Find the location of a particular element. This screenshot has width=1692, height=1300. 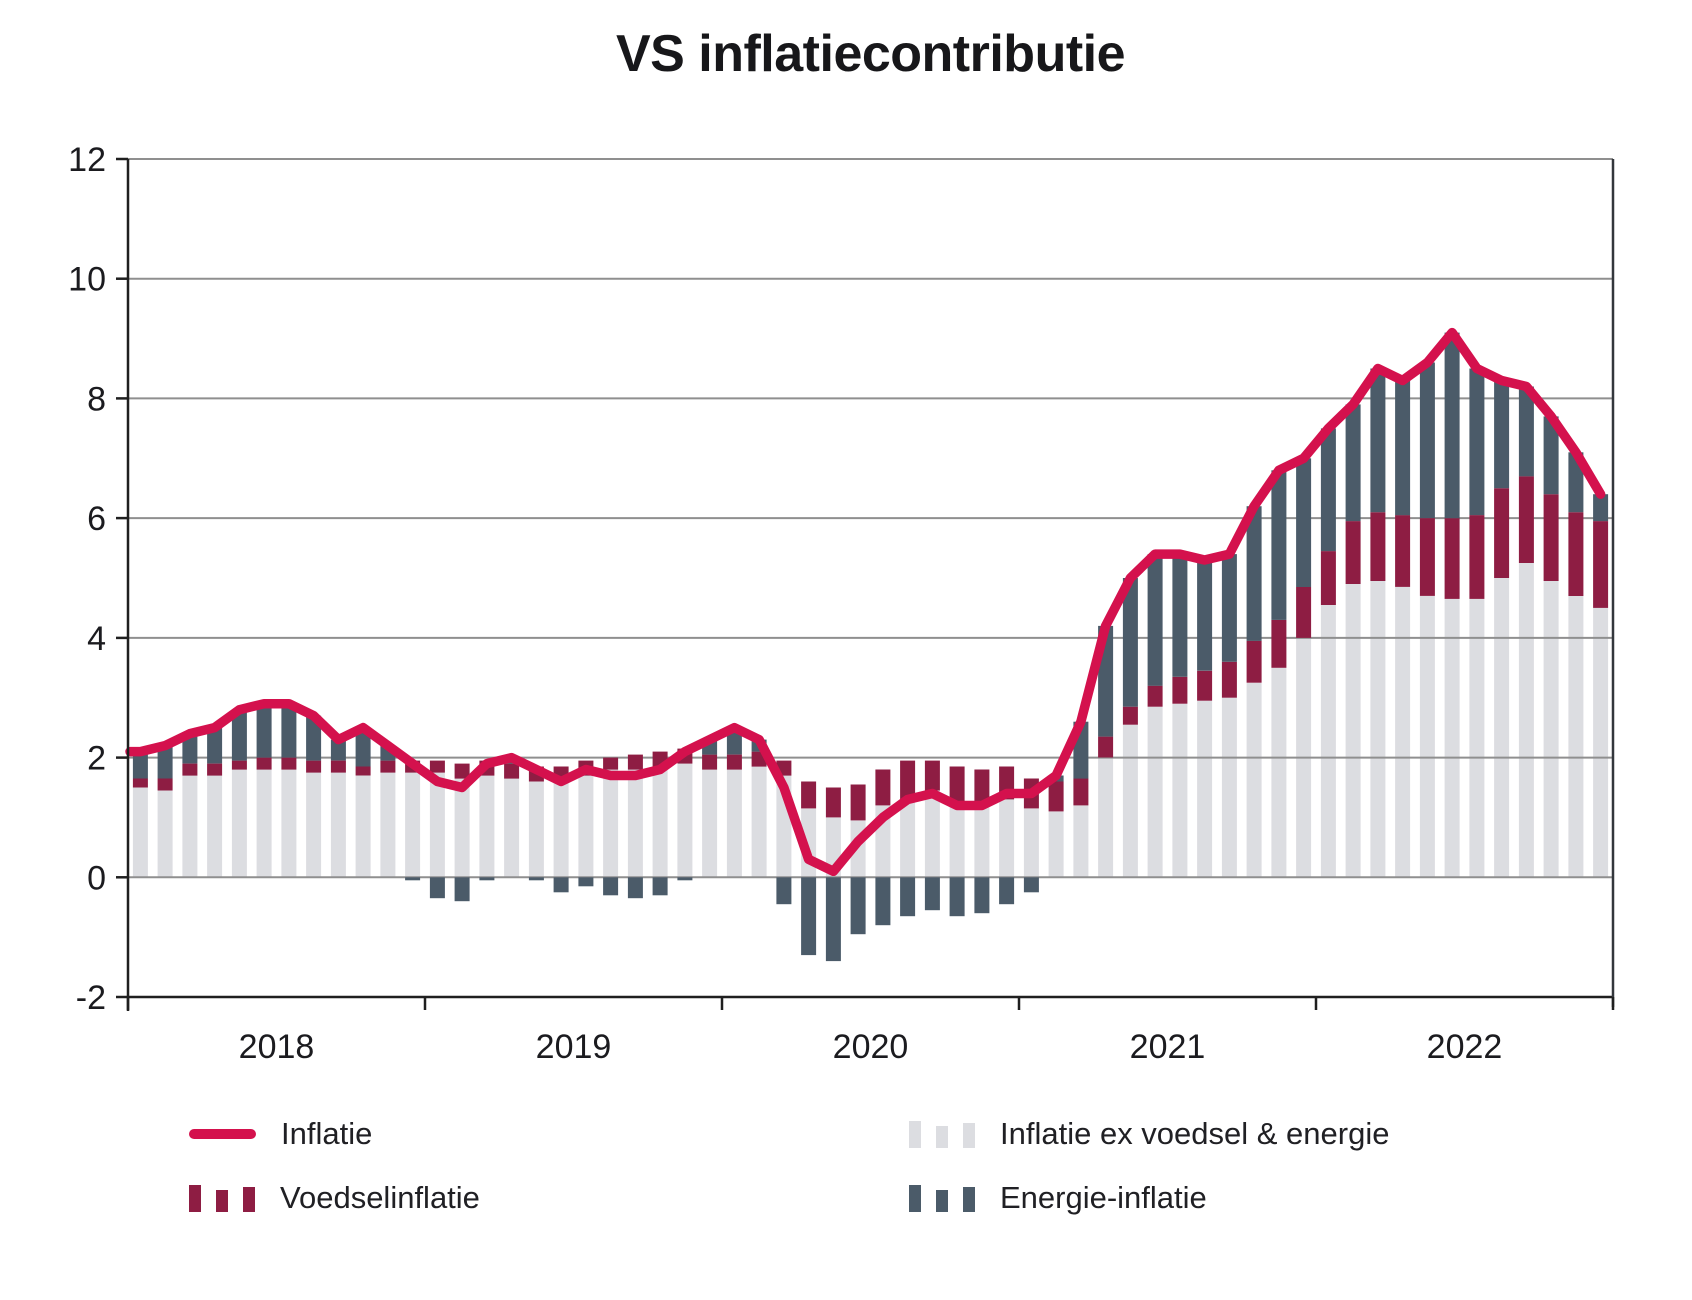

y-axis-label: 4 is located at coordinates (96, 639).